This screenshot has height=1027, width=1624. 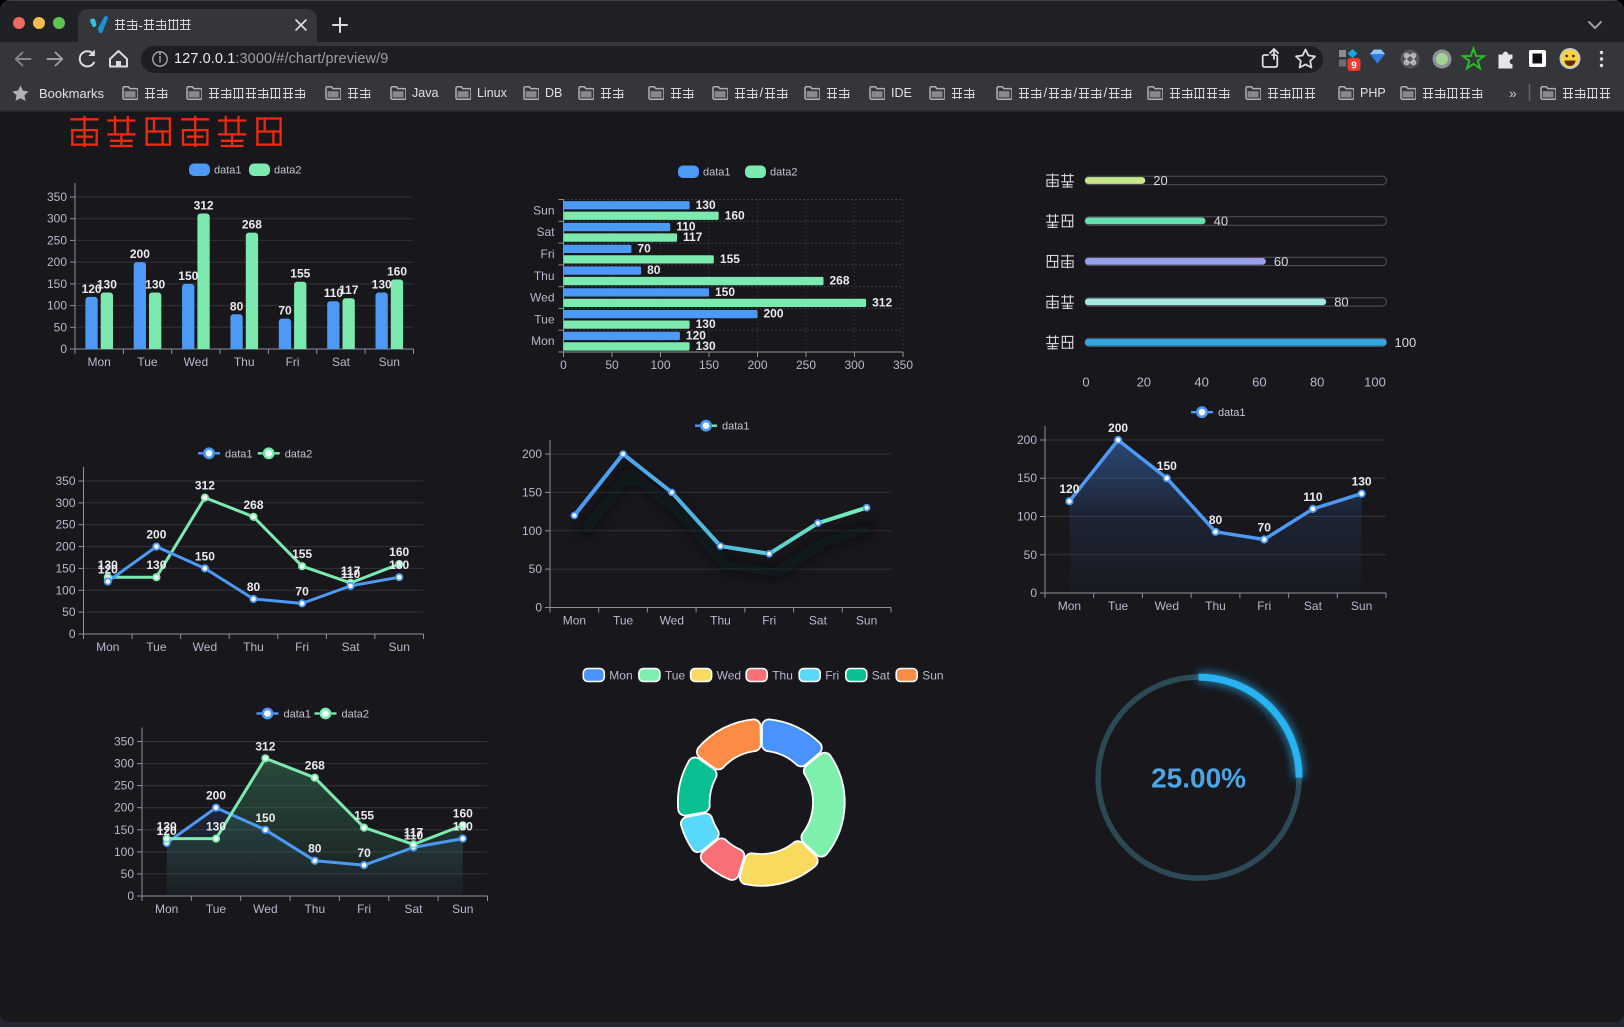 What do you see at coordinates (720, 621) in the screenshot?
I see `svg-text: Thu` at bounding box center [720, 621].